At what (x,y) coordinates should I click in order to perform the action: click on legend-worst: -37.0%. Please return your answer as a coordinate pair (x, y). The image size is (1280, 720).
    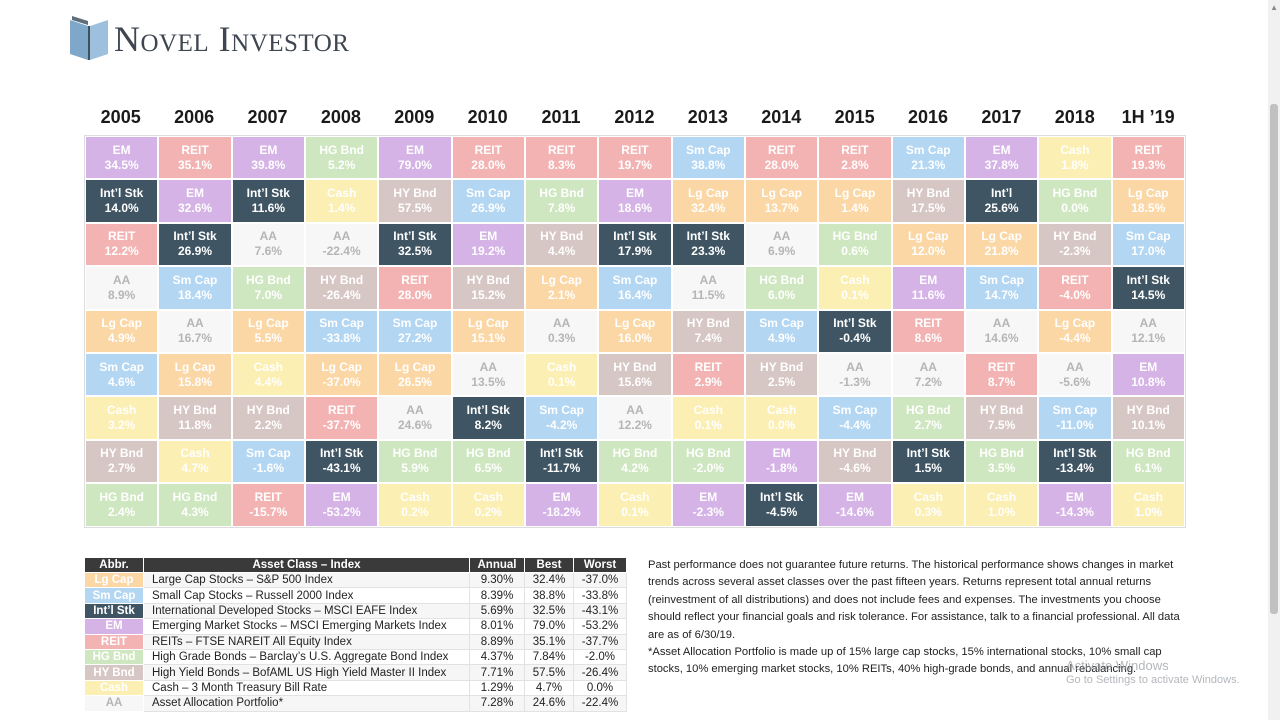
    Looking at the image, I should click on (600, 580).